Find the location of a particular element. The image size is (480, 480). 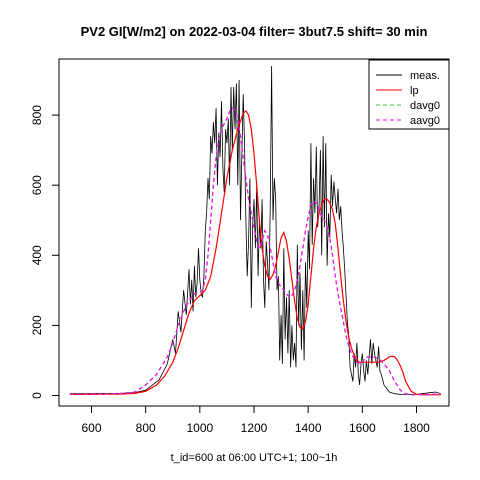

x-tick-label: 1400 is located at coordinates (308, 428).